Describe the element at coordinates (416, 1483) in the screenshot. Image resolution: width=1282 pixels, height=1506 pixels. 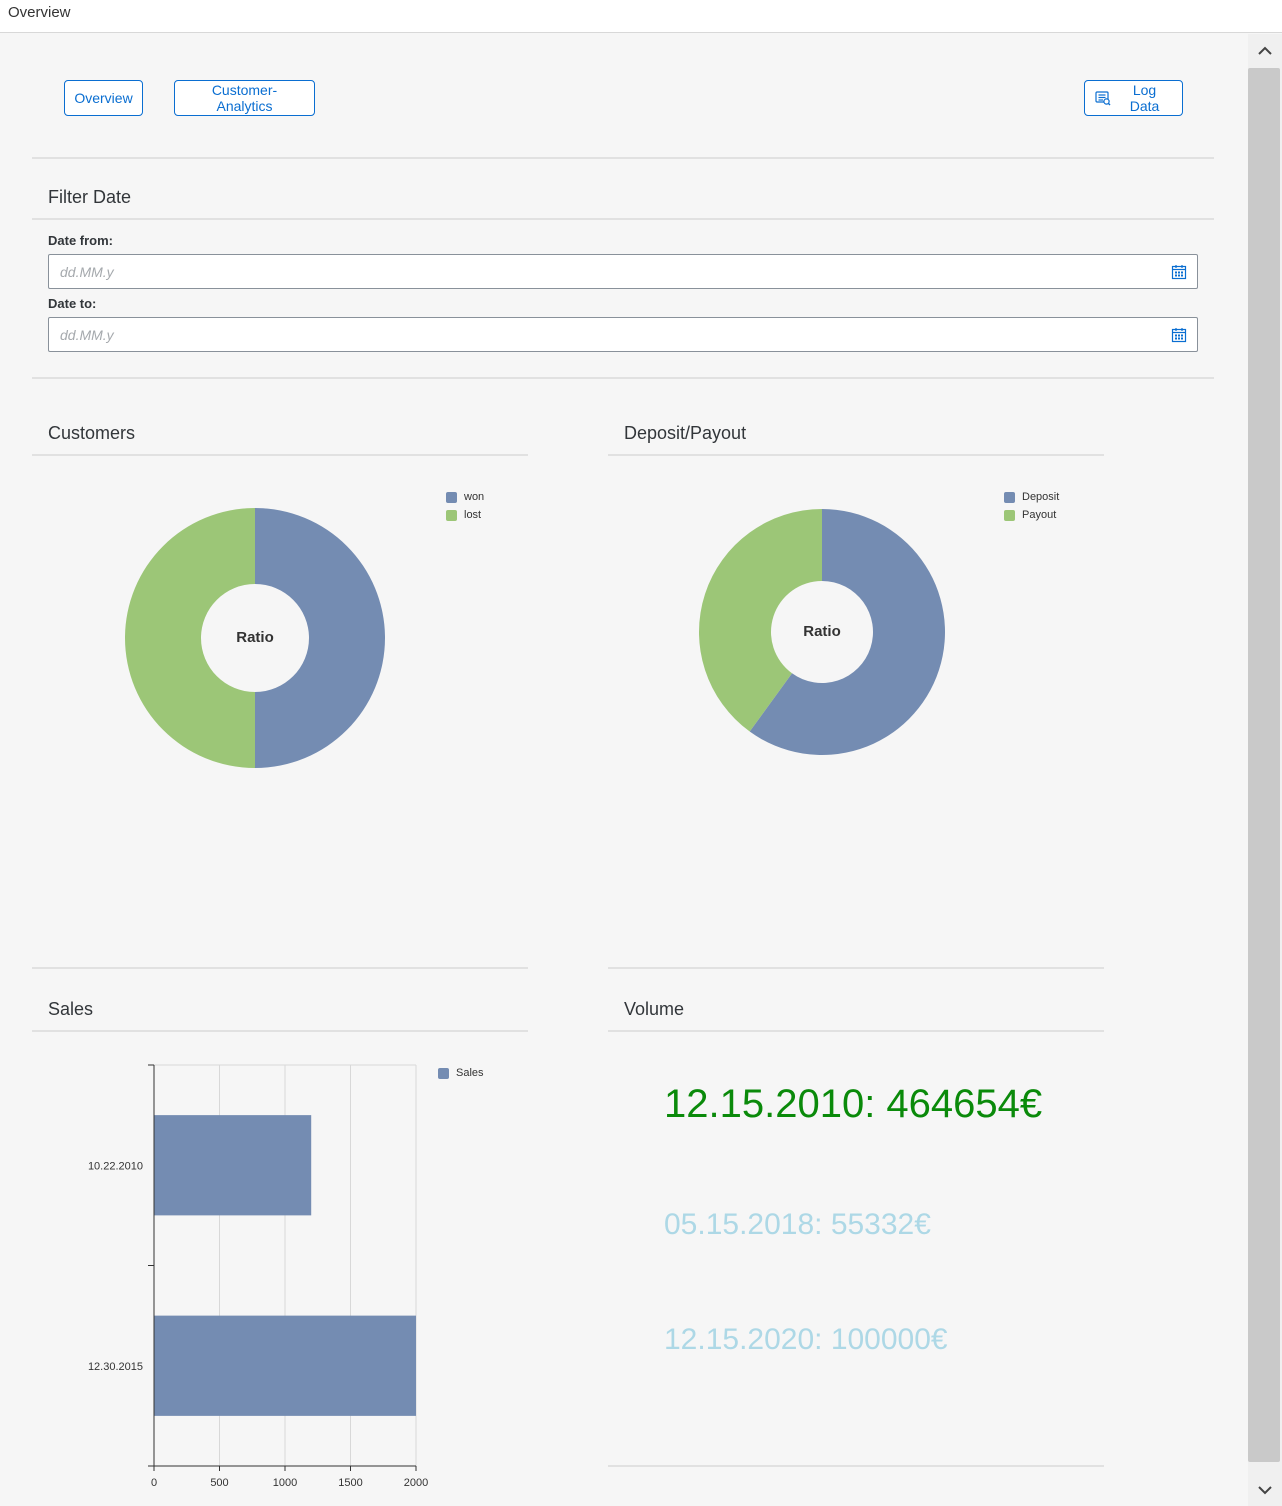
I see `x-tick-label: 2000` at that location.